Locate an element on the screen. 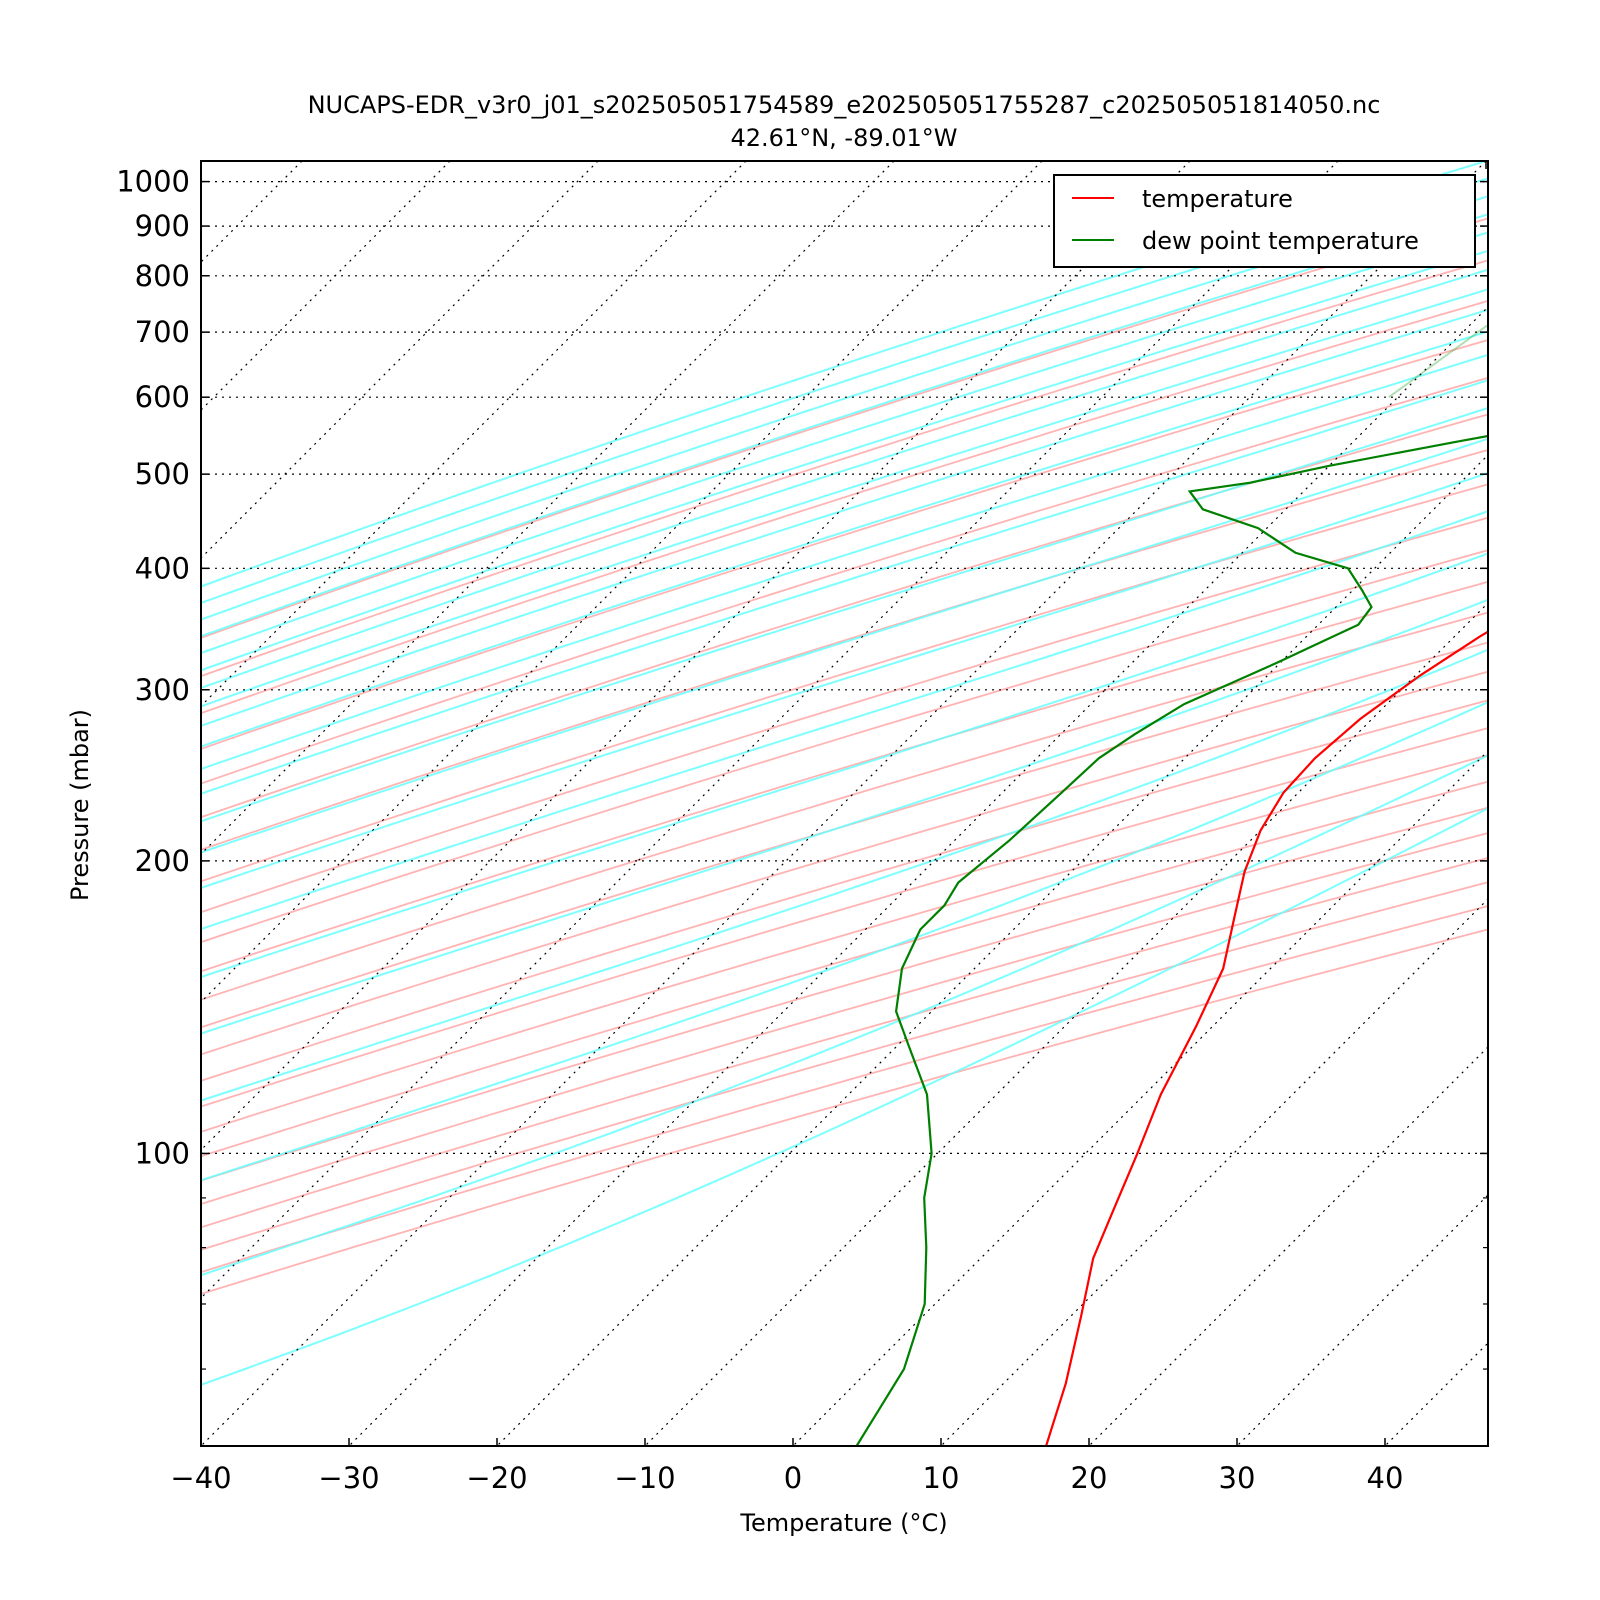 The width and height of the screenshot is (1600, 1600). legend-box is located at coordinates (1264, 221).